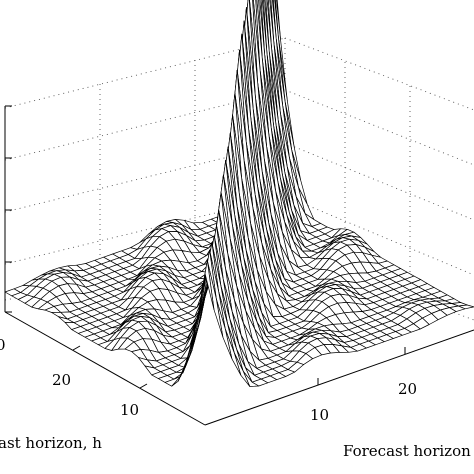 The image size is (474, 474). I want to click on x-axis-line, so click(339, 377).